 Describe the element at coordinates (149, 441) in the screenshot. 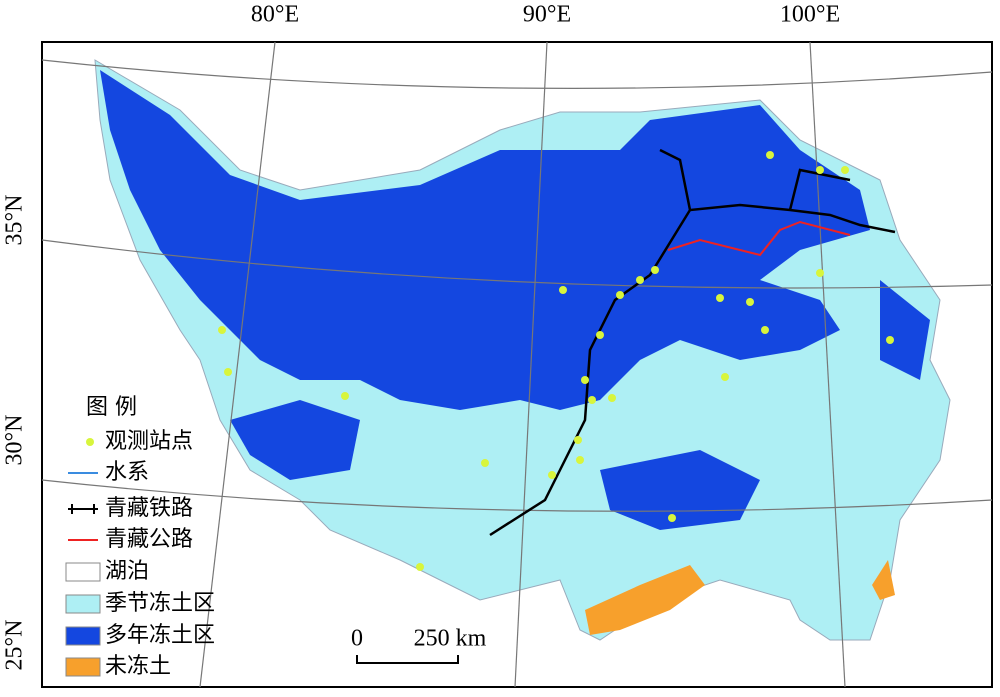

I see `legend-label: 观测站点` at that location.